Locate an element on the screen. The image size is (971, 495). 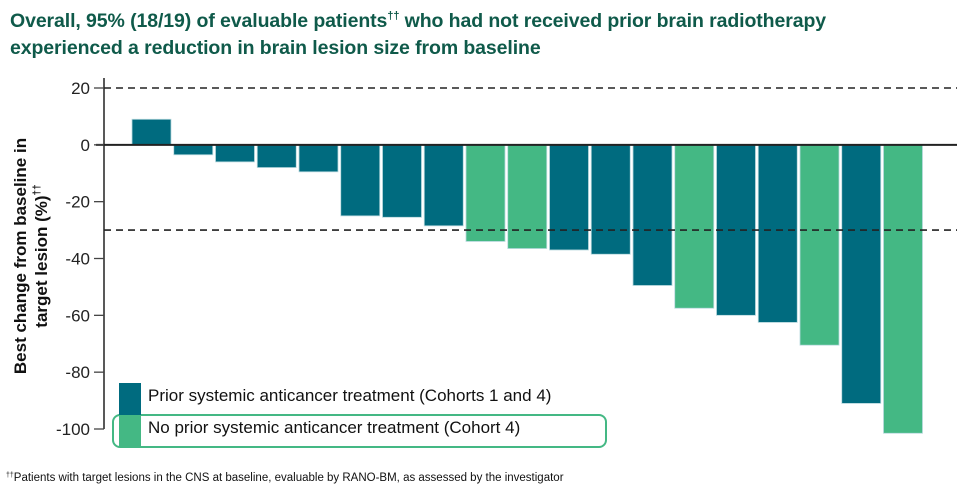
y-axis-label-sup: †† is located at coordinates (37, 189).